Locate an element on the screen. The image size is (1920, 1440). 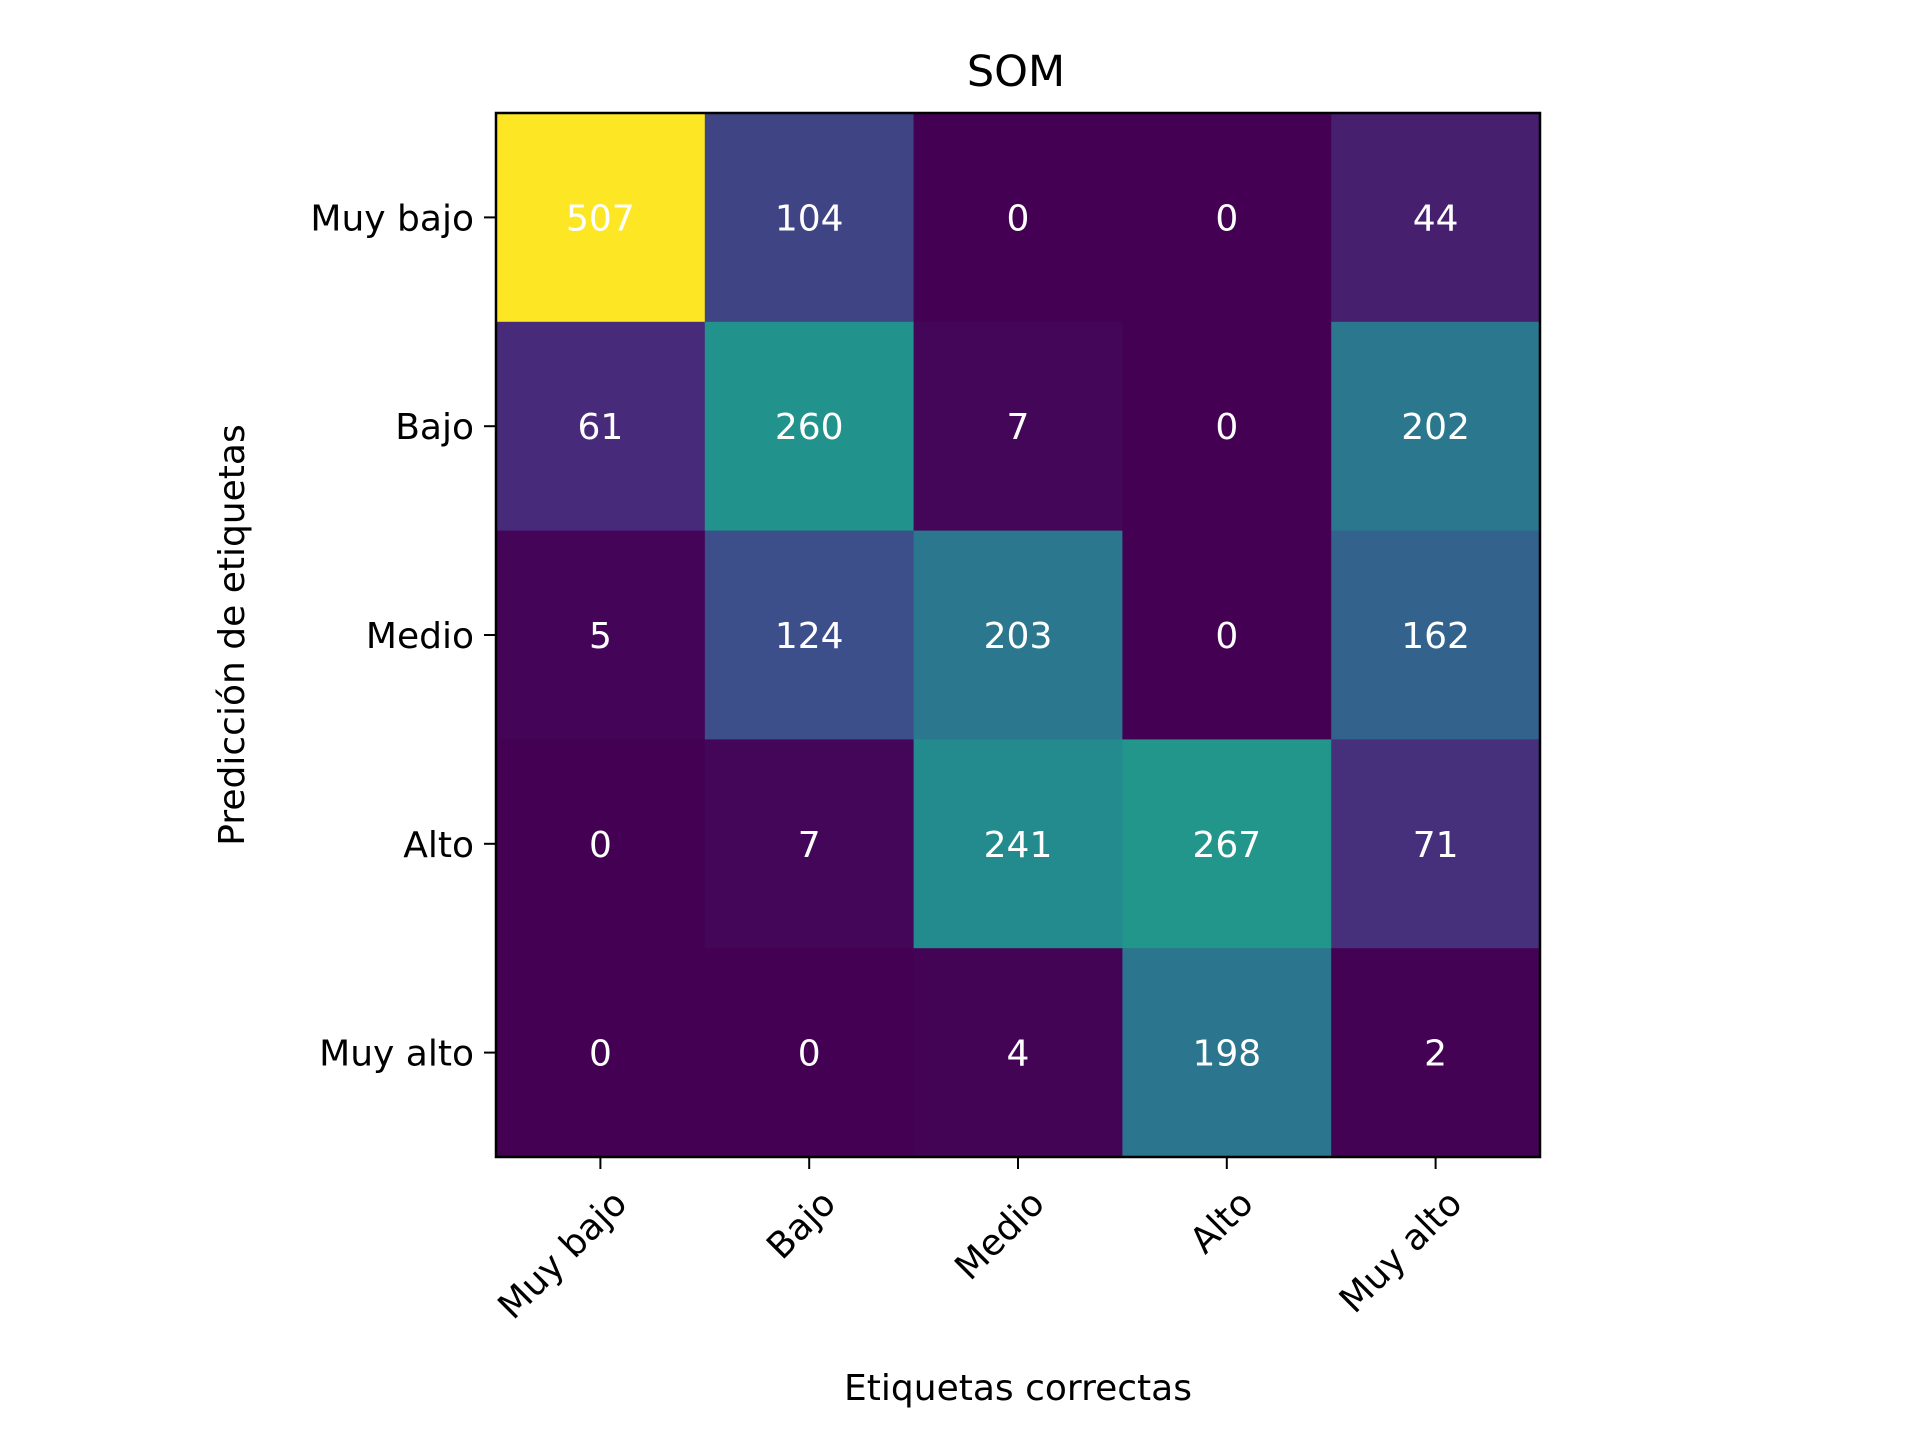
cell-value-label: 241 is located at coordinates (1018, 845).